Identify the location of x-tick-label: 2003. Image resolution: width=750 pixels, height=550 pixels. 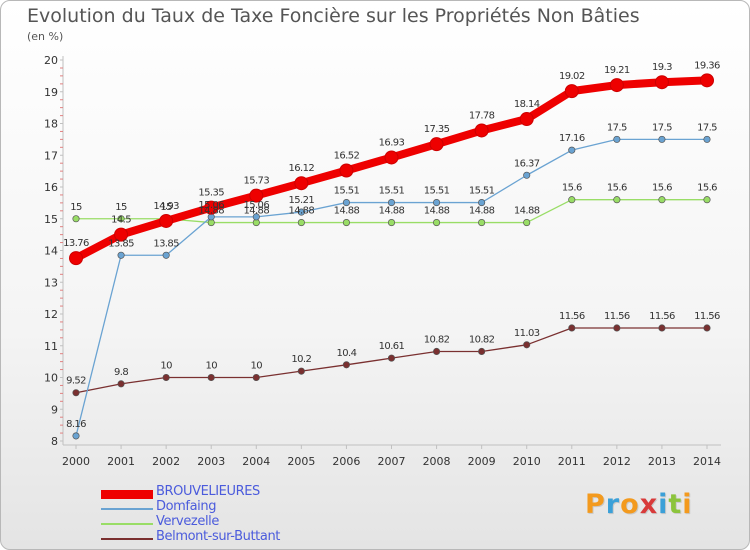
(211, 461).